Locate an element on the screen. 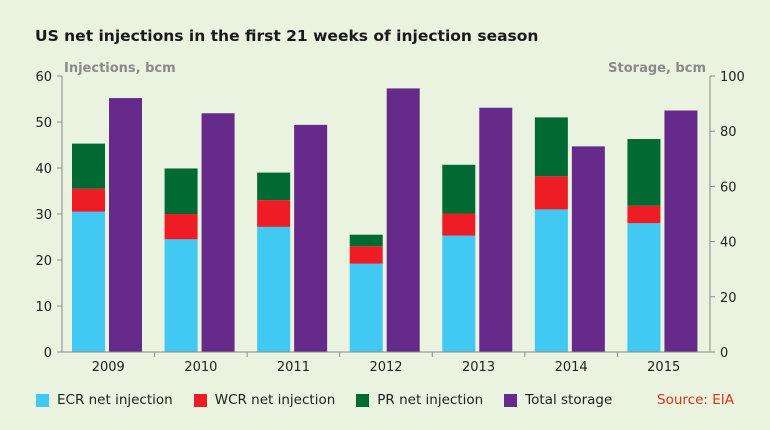 This screenshot has width=770, height=430. y-axis-right-label: Storage, bcm is located at coordinates (657, 68).